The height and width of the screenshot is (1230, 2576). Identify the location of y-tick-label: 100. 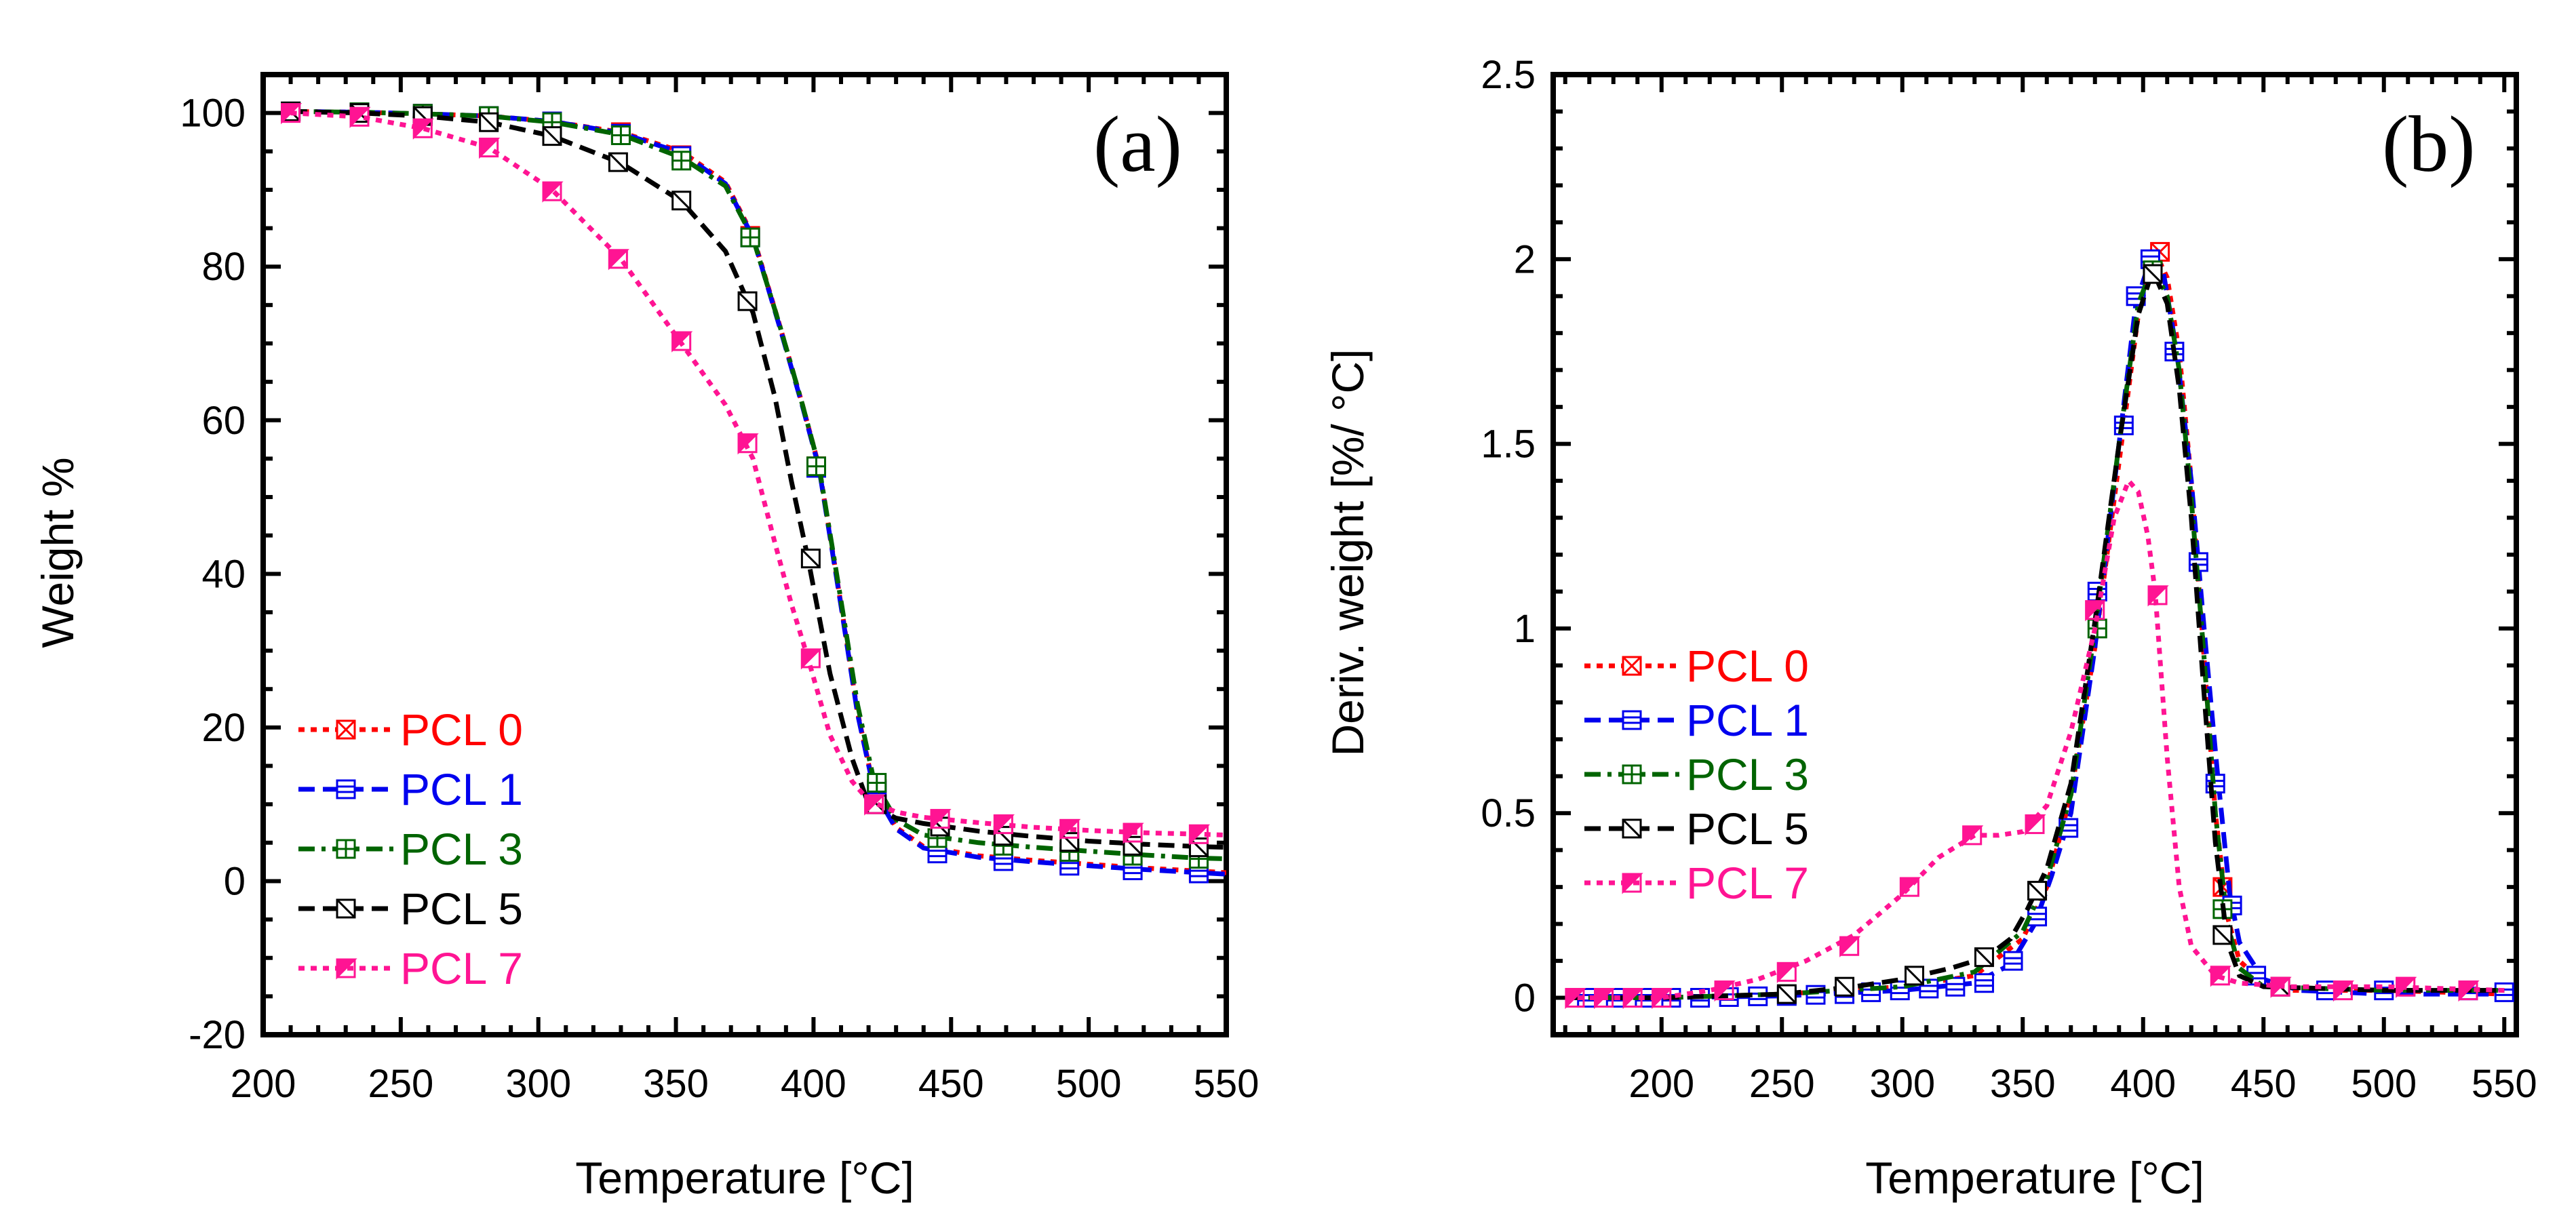
(213, 114).